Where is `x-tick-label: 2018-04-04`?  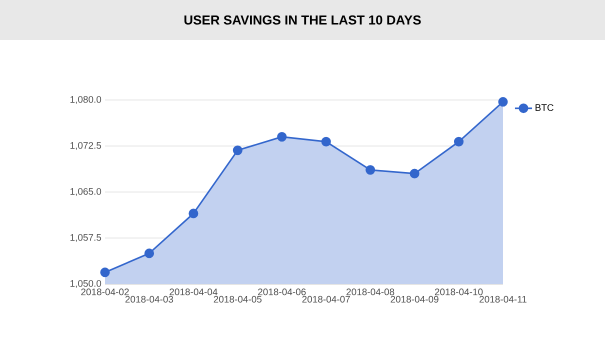
x-tick-label: 2018-04-04 is located at coordinates (194, 292).